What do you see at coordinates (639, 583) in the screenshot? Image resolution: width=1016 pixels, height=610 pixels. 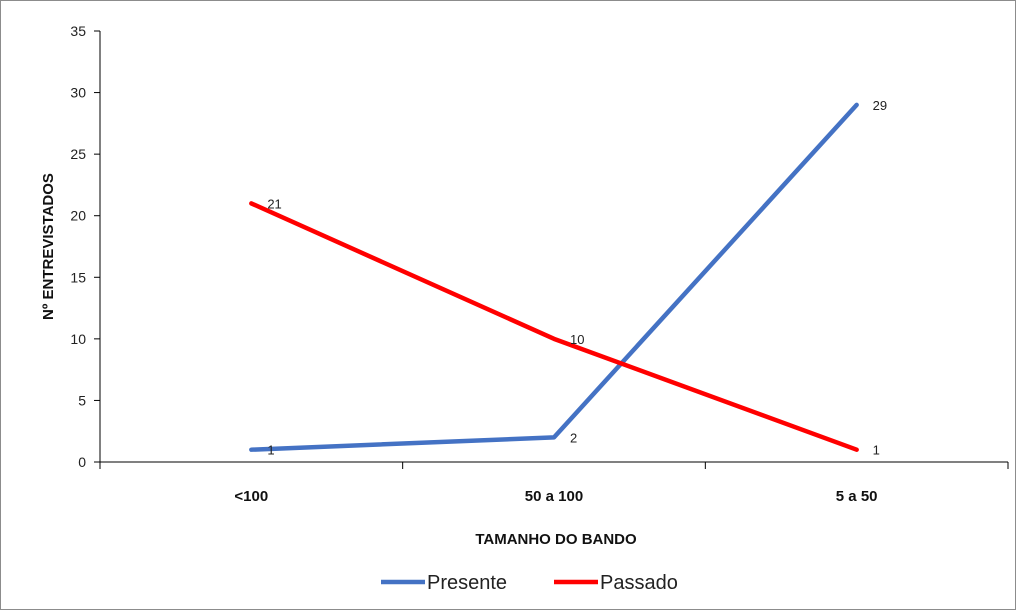 I see `legend-label-passado: Passado` at bounding box center [639, 583].